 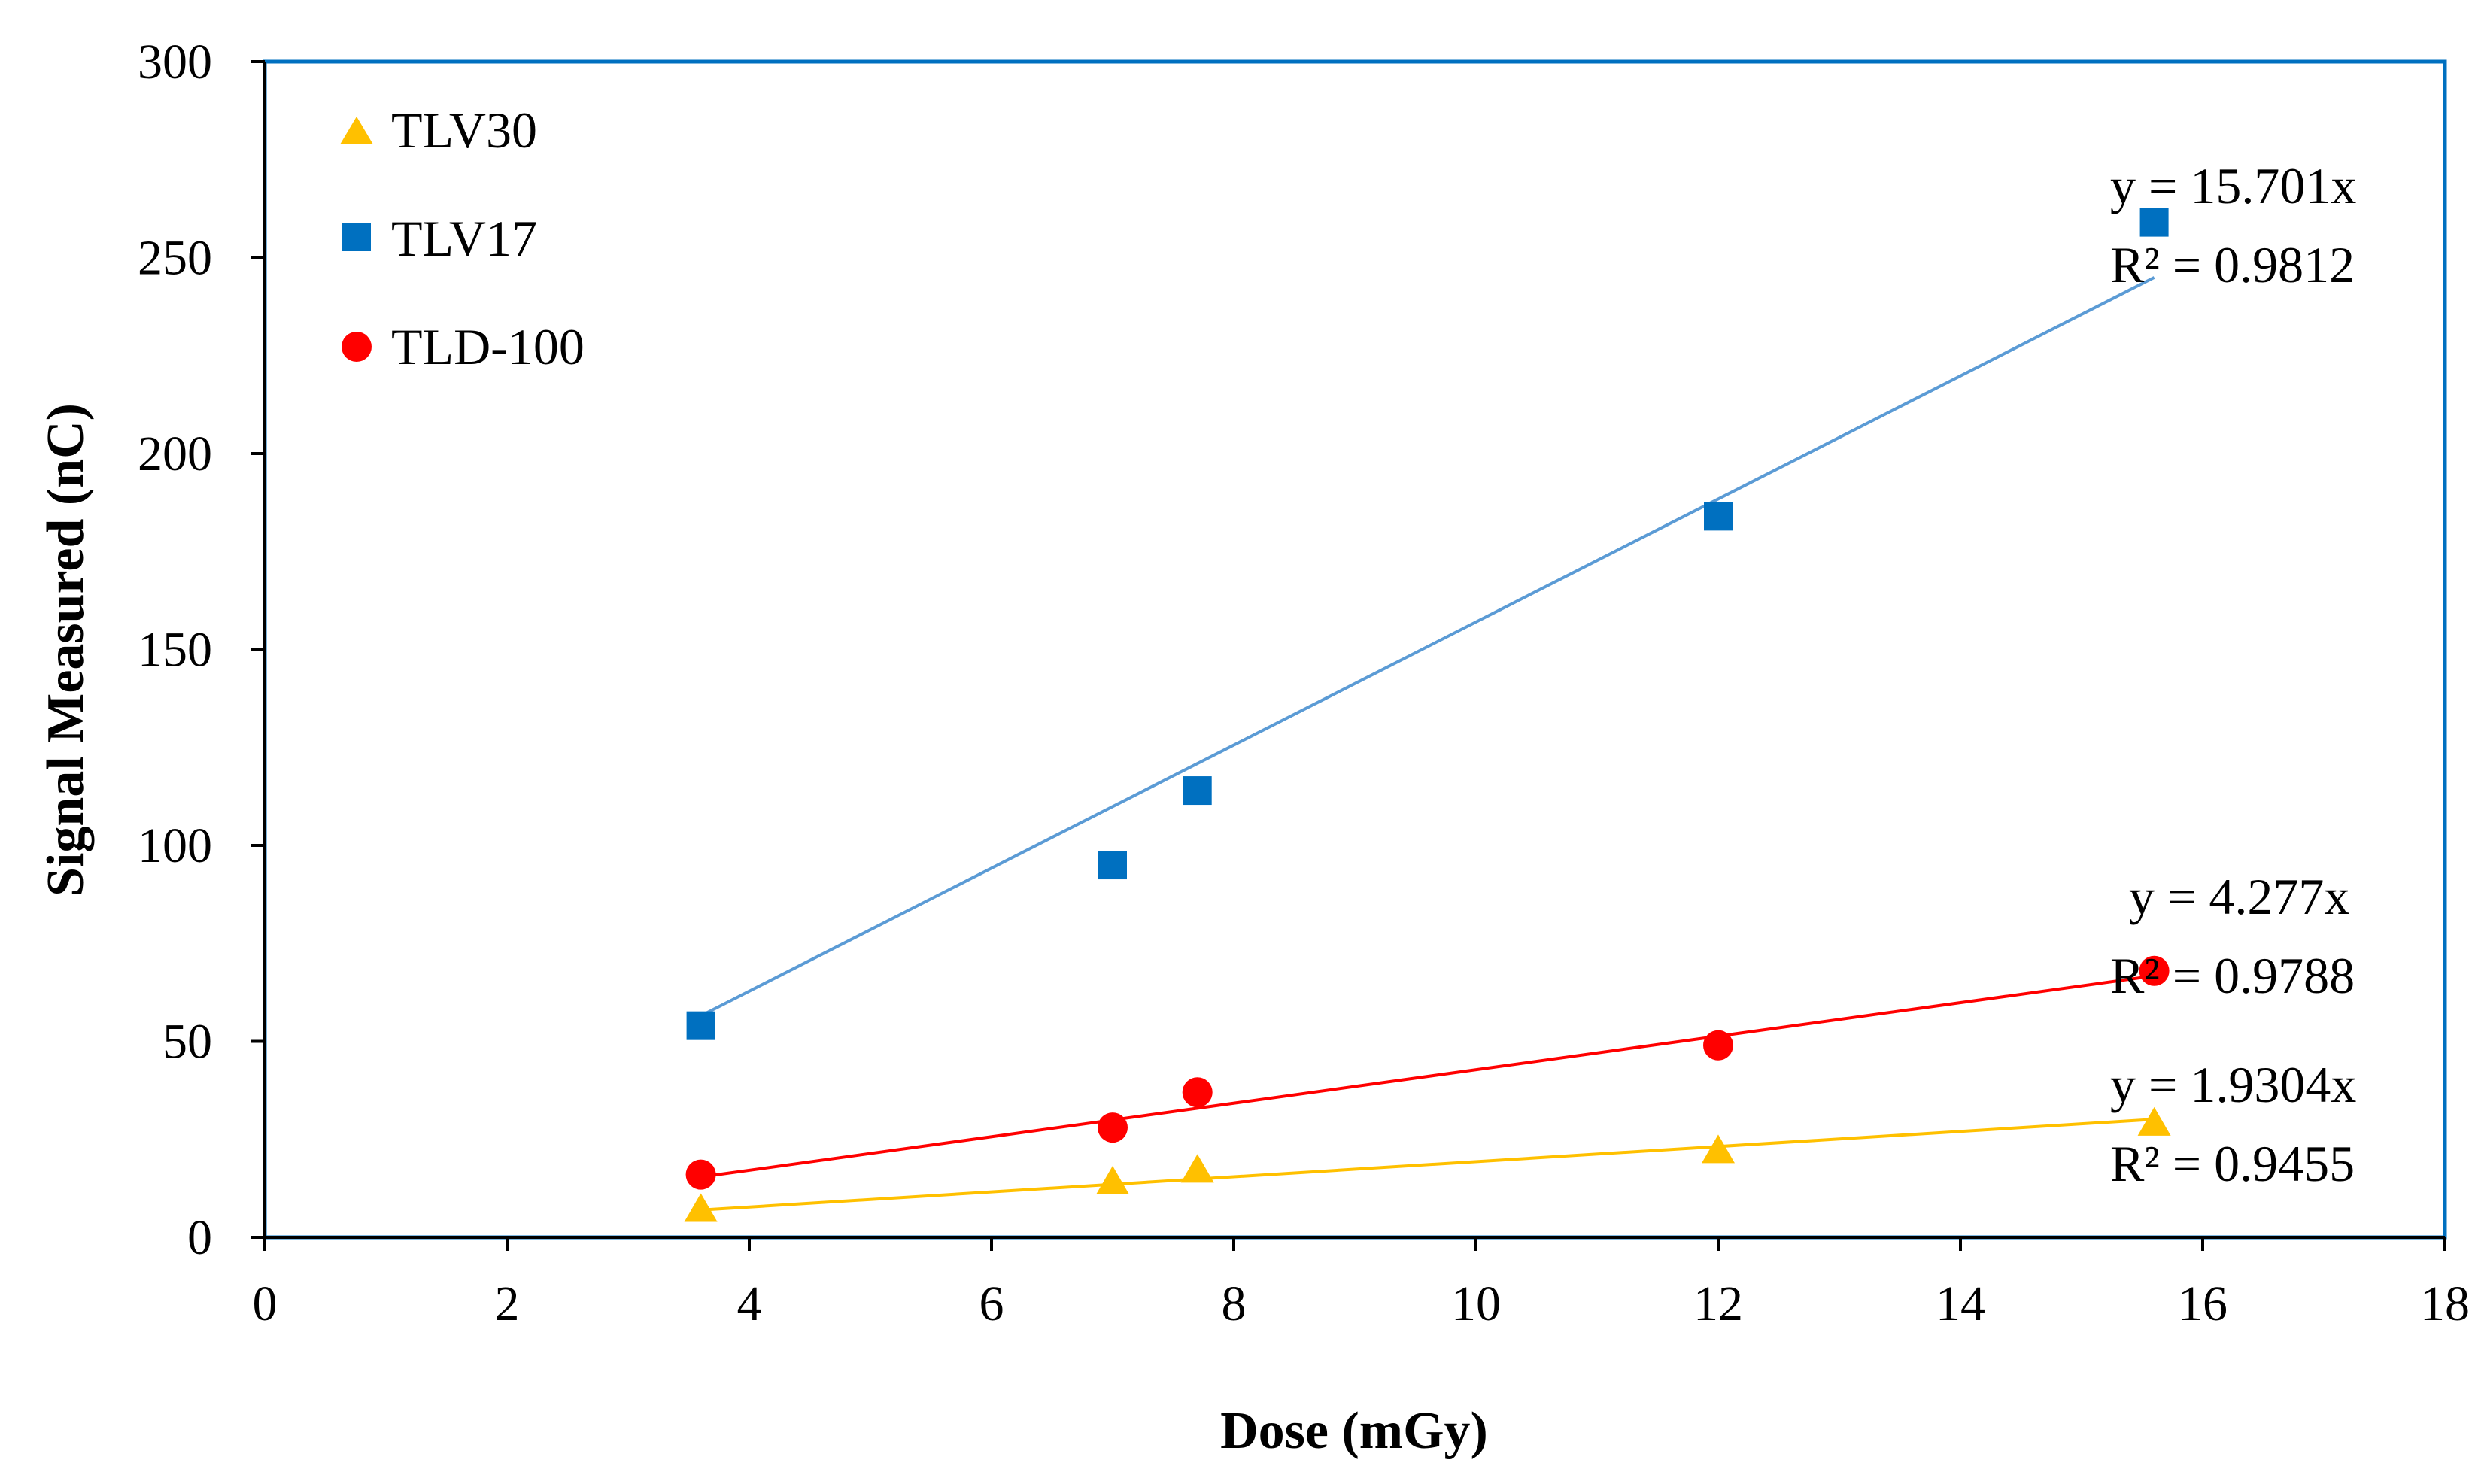 I want to click on x-tick-label: 0, so click(x=265, y=1303).